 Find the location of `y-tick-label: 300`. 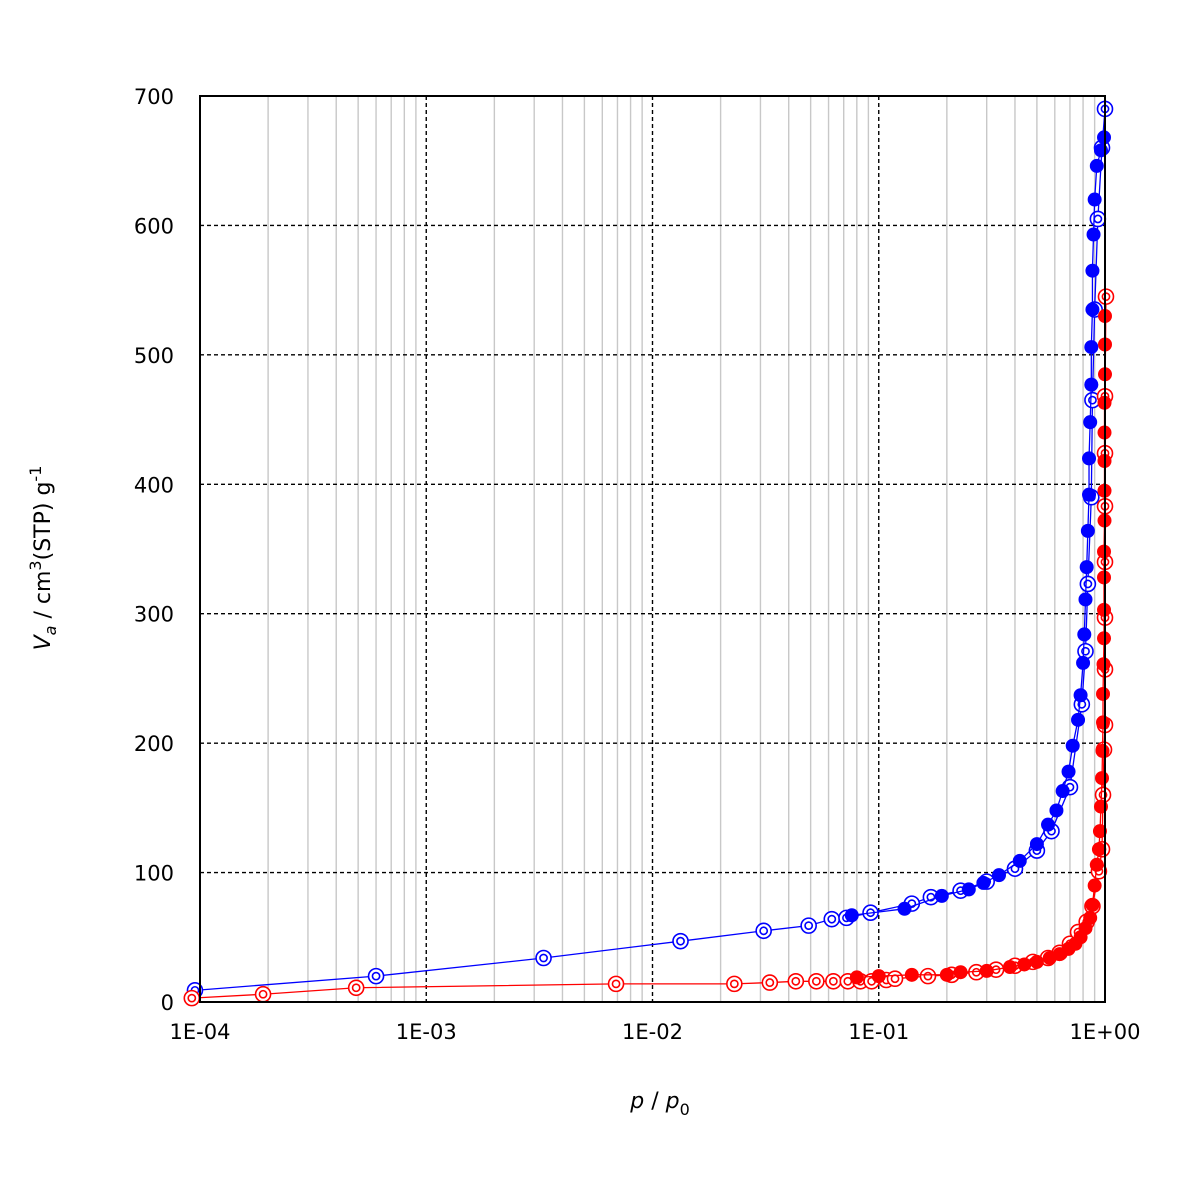

y-tick-label: 300 is located at coordinates (154, 615).